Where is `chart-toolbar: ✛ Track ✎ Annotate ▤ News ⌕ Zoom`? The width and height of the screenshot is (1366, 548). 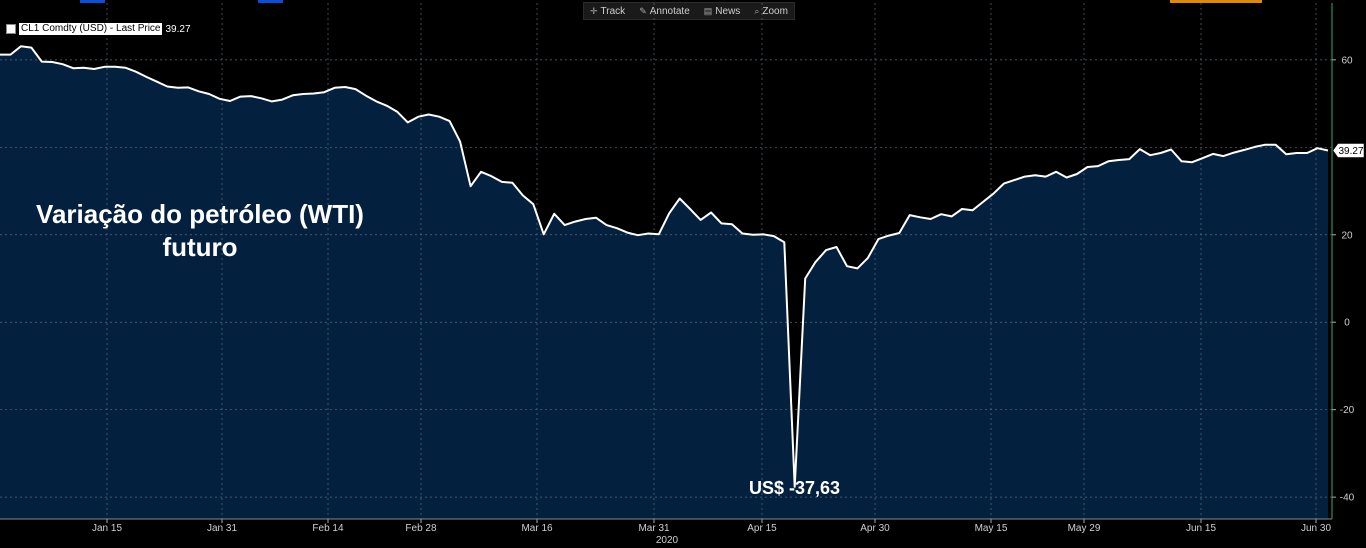
chart-toolbar: ✛ Track ✎ Annotate ▤ News ⌕ Zoom is located at coordinates (689, 11).